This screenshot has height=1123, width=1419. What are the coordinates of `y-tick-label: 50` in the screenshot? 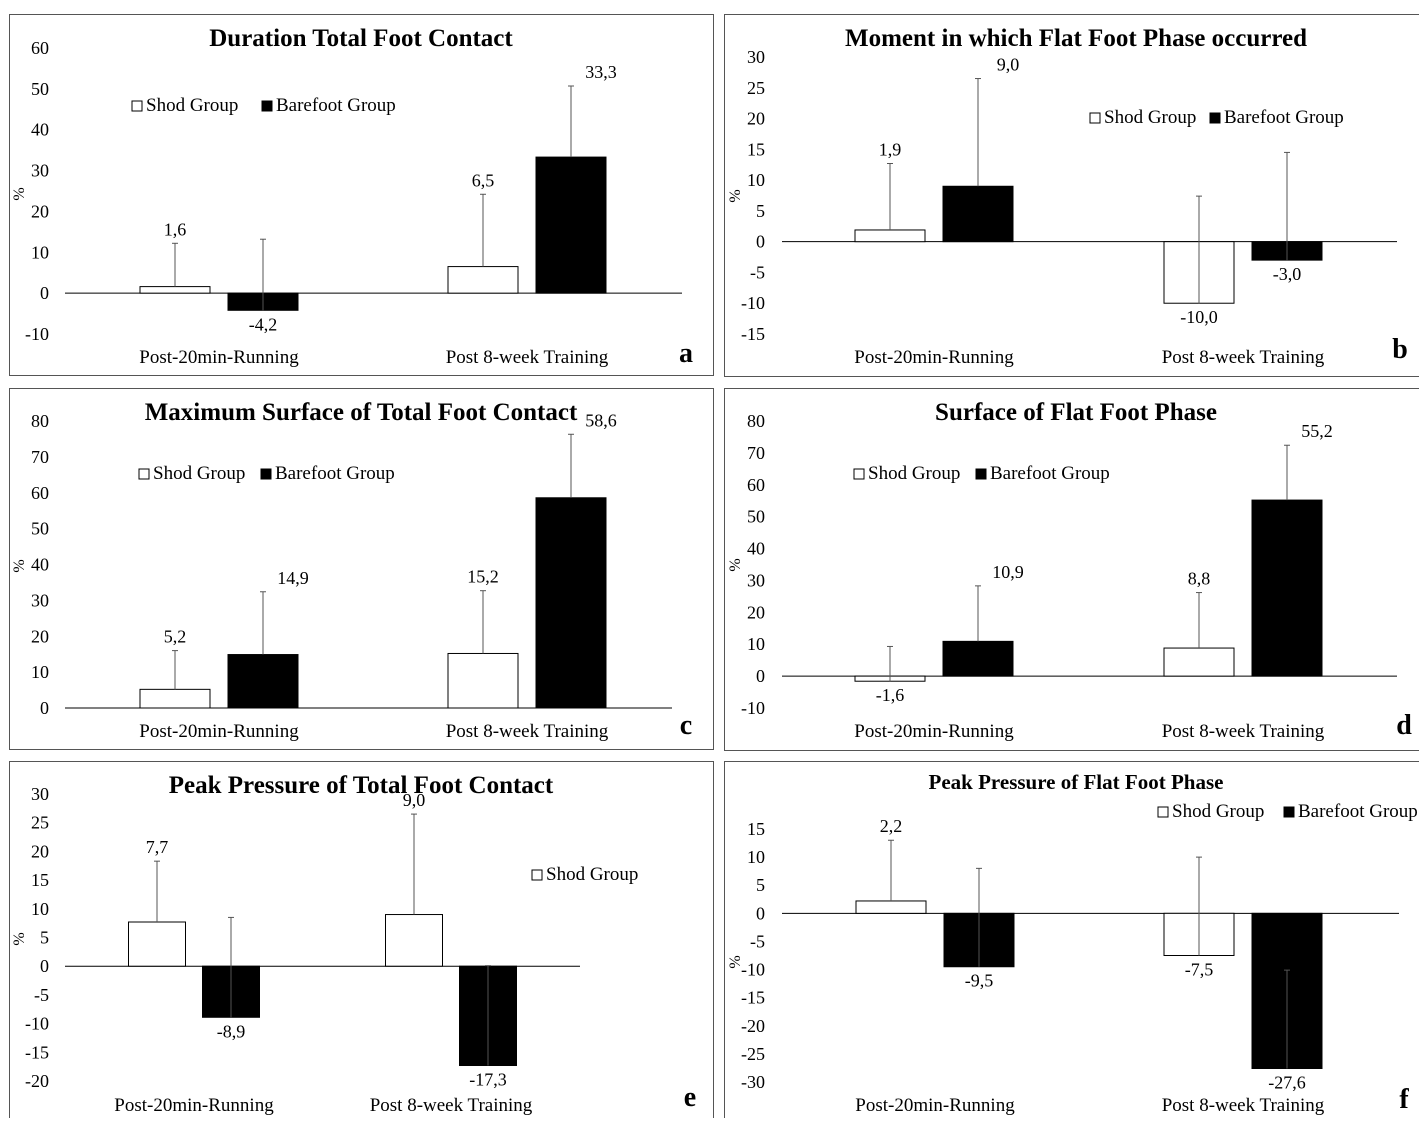 It's located at (756, 517).